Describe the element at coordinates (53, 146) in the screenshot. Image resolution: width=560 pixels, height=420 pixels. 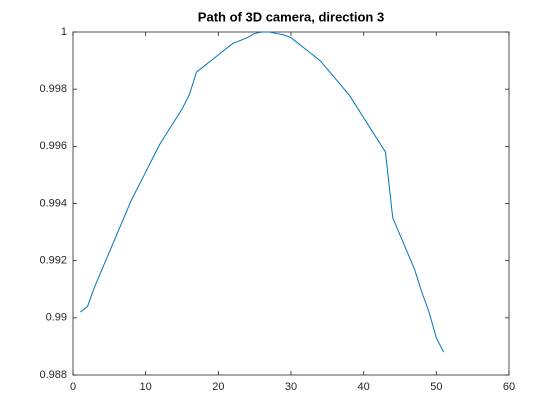
I see `y-tick-label: 0.996` at that location.